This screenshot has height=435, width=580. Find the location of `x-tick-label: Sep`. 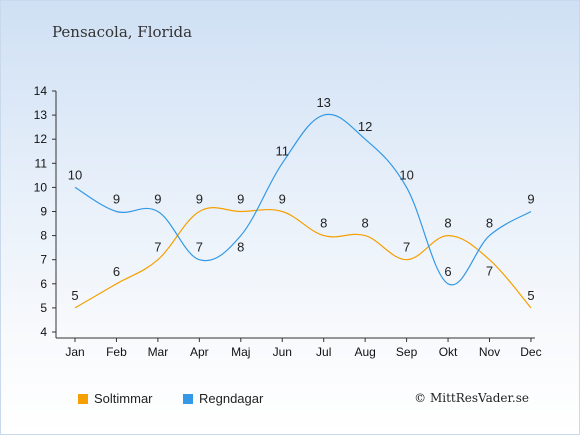

x-tick-label: Sep is located at coordinates (407, 352).